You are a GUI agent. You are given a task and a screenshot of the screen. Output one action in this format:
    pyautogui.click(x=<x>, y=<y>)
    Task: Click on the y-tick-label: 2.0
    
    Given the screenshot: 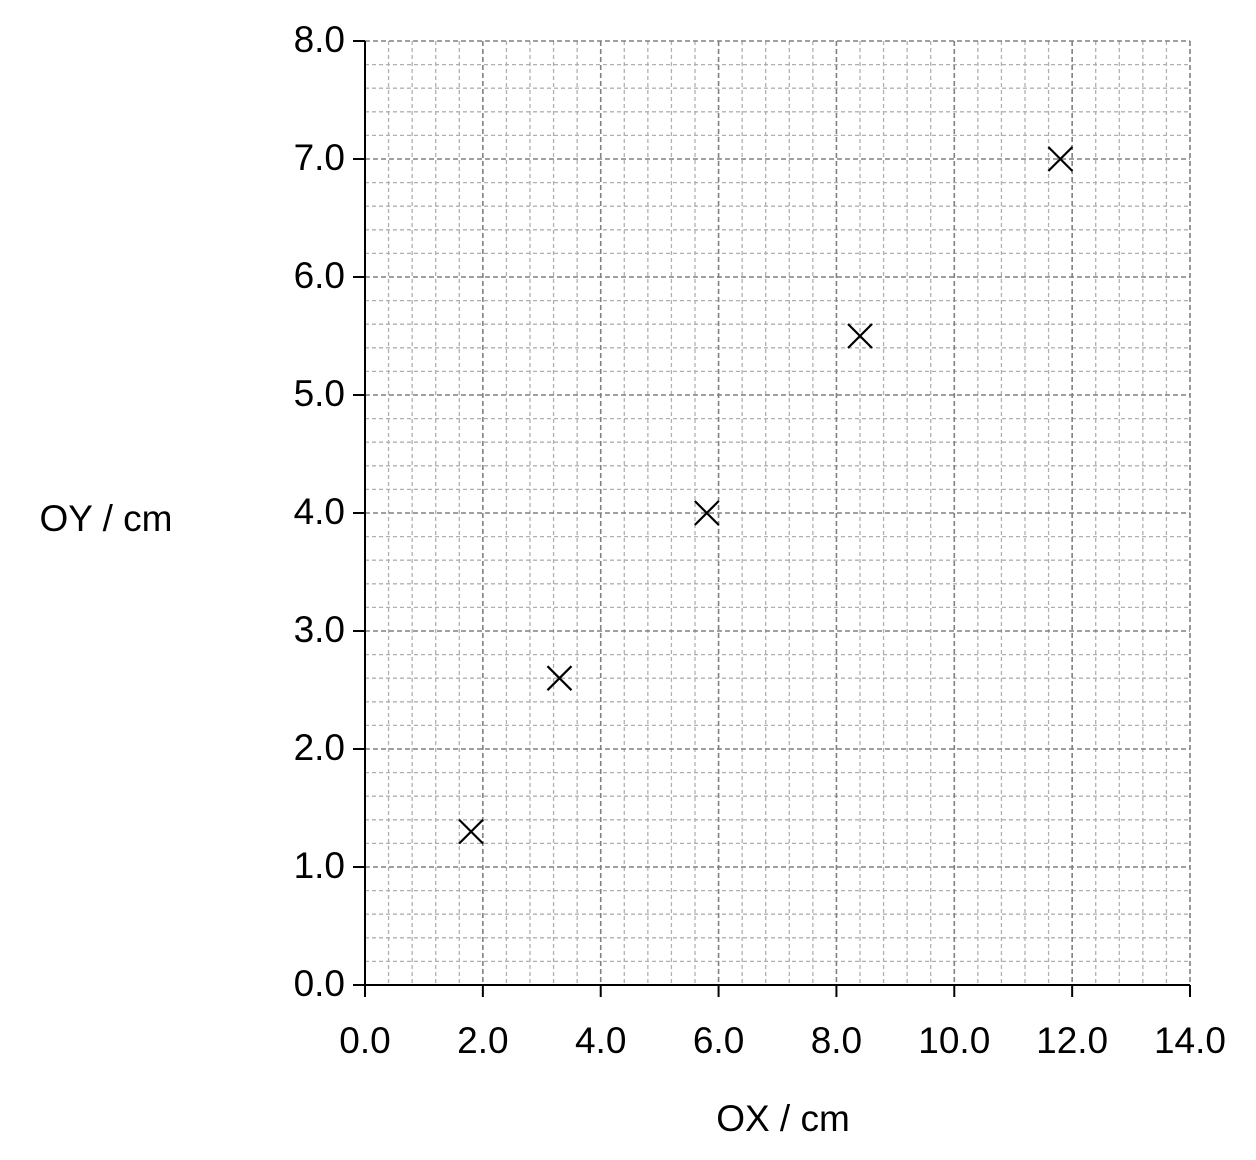 What is the action you would take?
    pyautogui.click(x=319, y=747)
    